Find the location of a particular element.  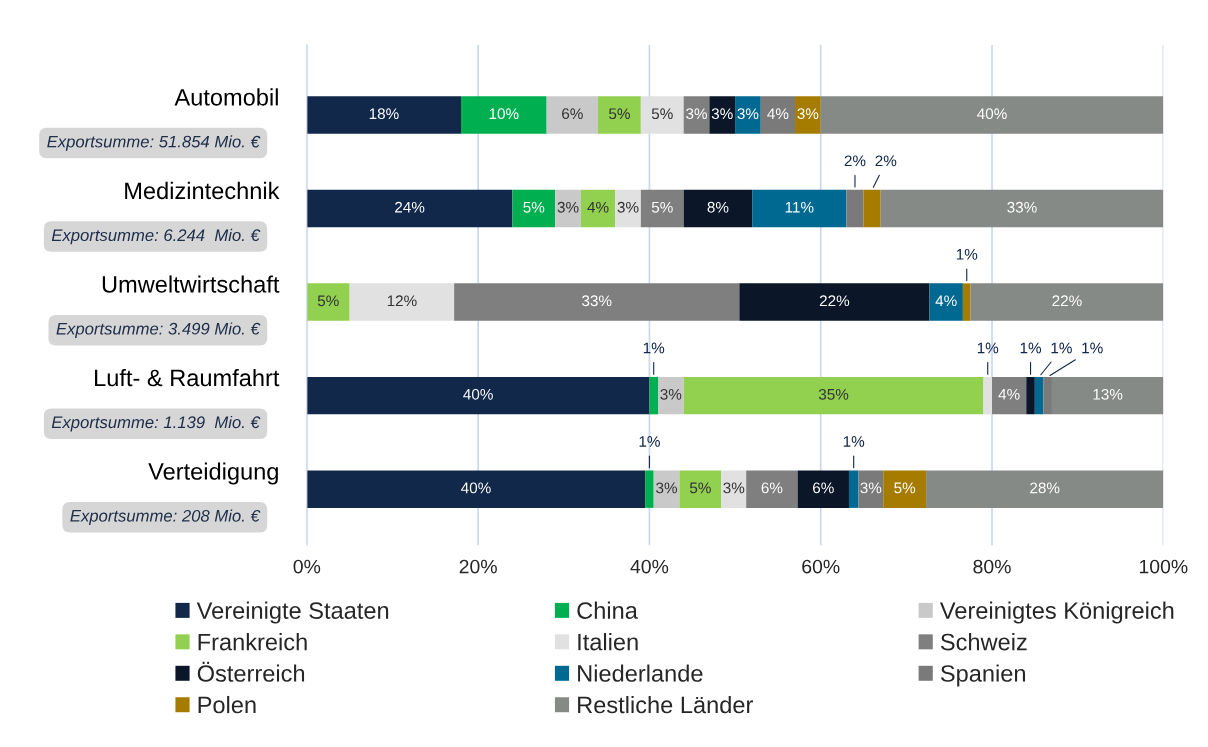

data-label: 35% is located at coordinates (833, 394).